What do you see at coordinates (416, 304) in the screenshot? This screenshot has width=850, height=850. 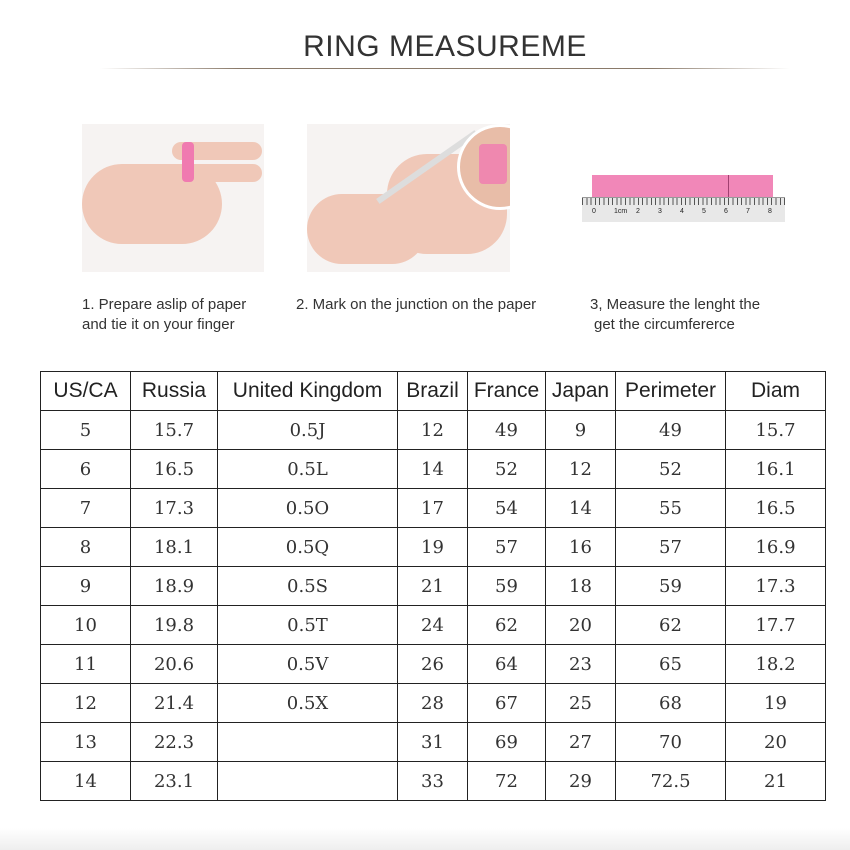 I see `step2-caption: 2. Mark on the junction on the paper` at bounding box center [416, 304].